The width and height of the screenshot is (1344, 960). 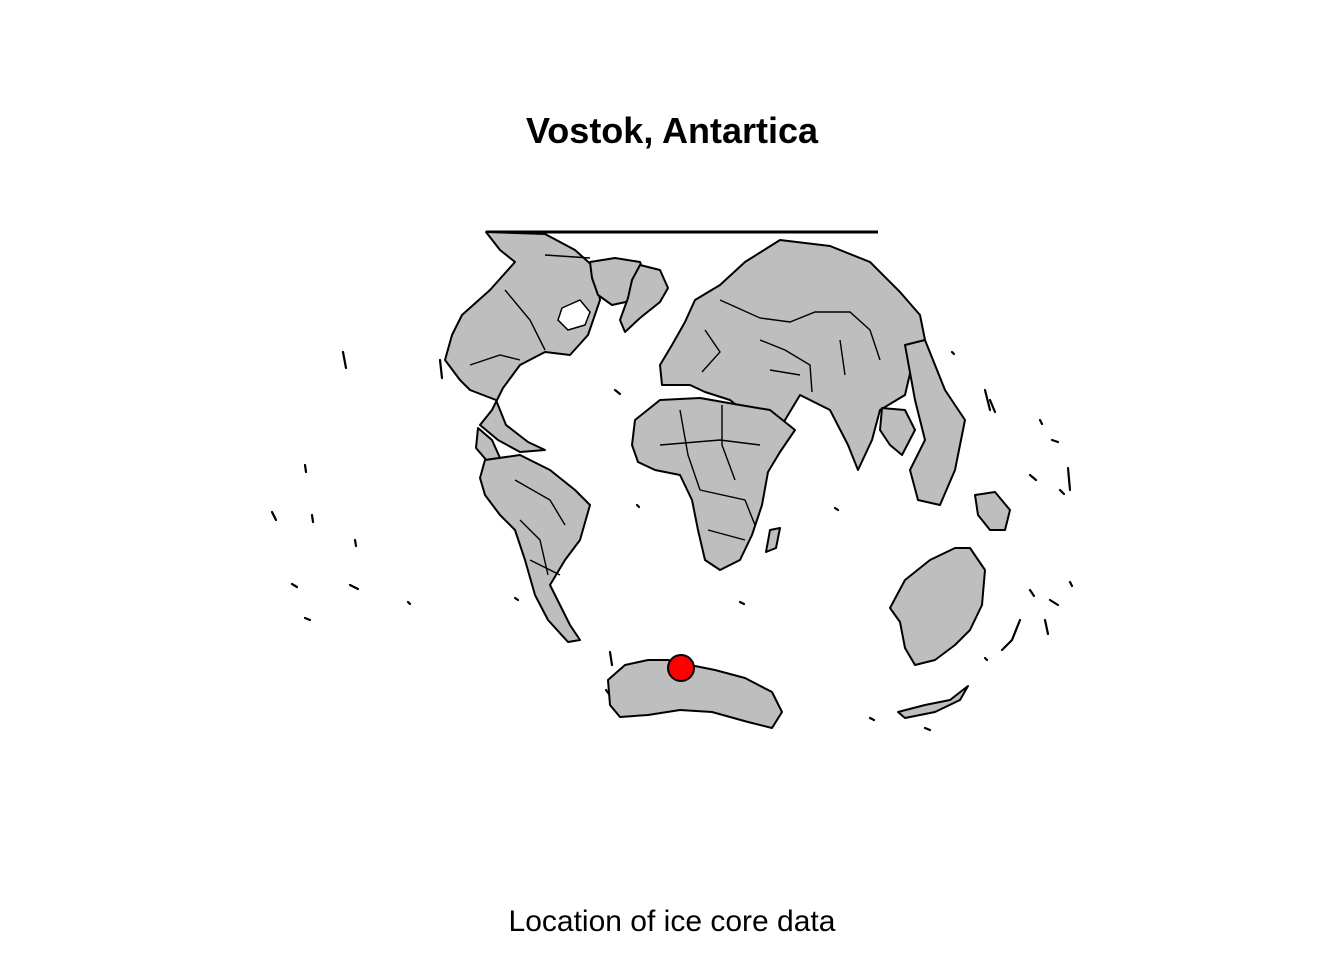 I want to click on new-guinea, so click(x=992, y=511).